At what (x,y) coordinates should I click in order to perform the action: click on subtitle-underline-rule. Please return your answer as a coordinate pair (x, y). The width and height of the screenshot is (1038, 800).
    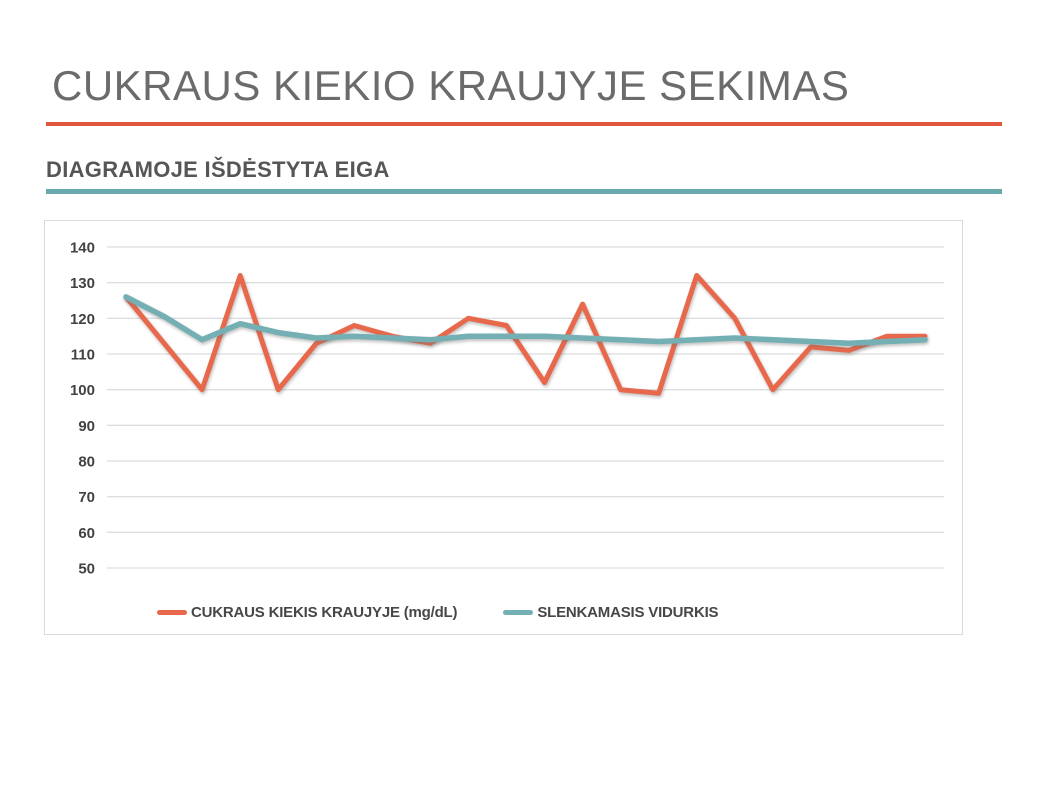
    Looking at the image, I should click on (524, 191).